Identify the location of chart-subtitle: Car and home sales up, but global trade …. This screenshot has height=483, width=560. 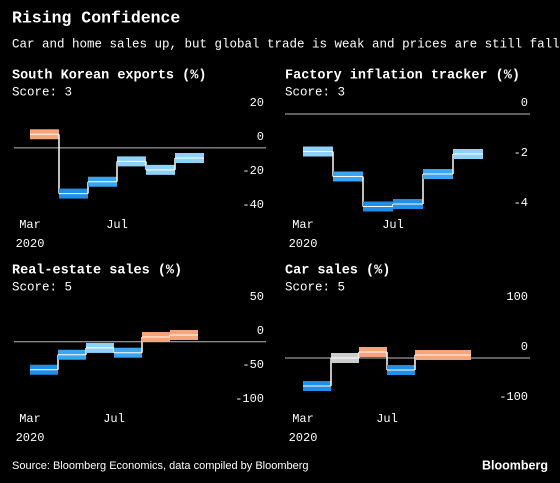
(286, 44).